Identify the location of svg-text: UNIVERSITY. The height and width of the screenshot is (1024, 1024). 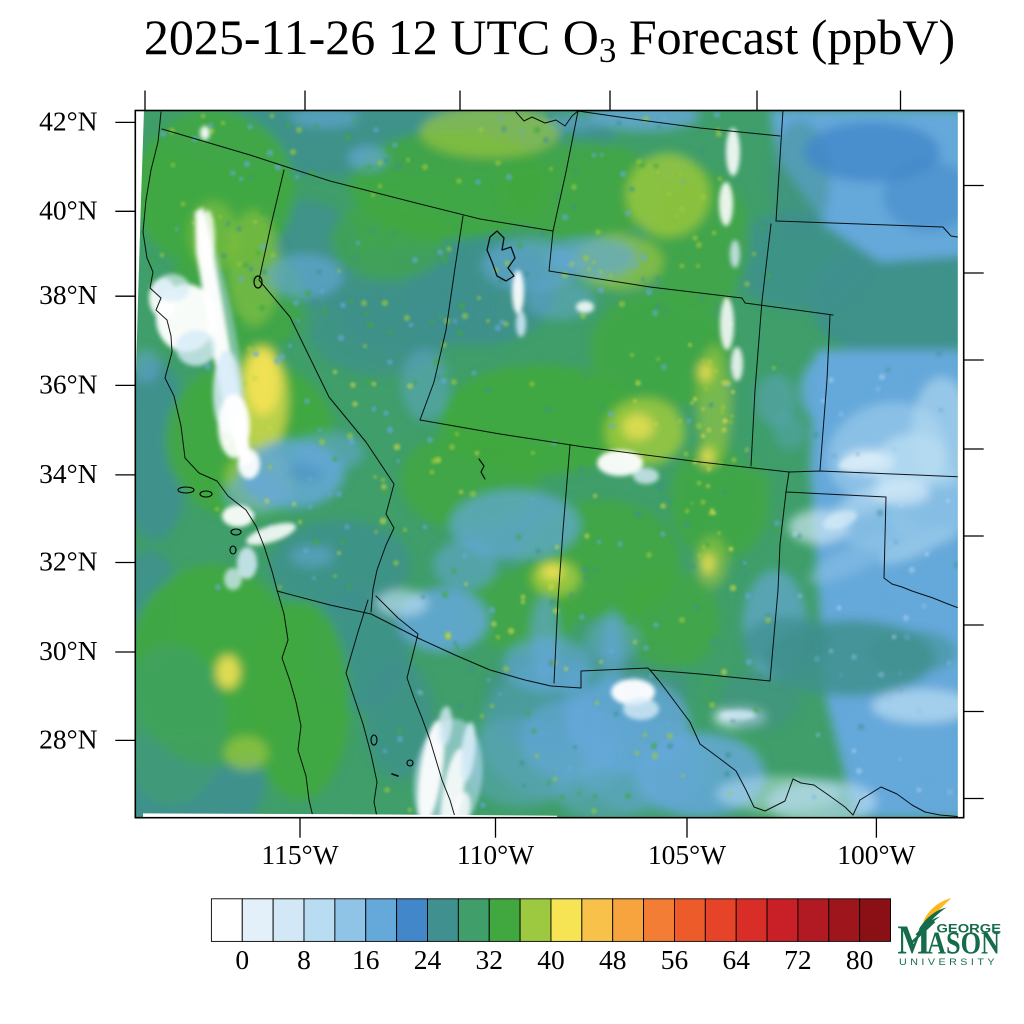
(948, 962).